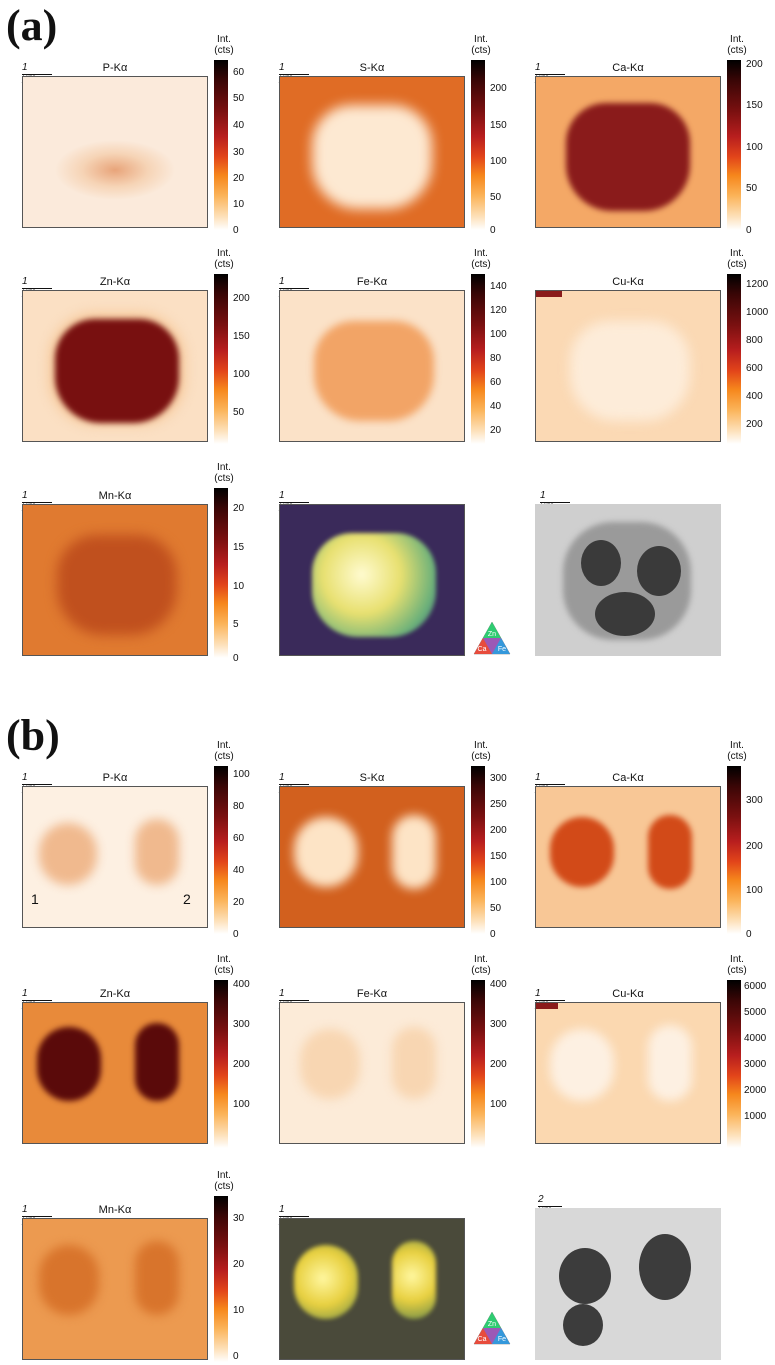 This screenshot has width=775, height=1365. Describe the element at coordinates (115, 1073) in the screenshot. I see `xrf-map-zn` at that location.